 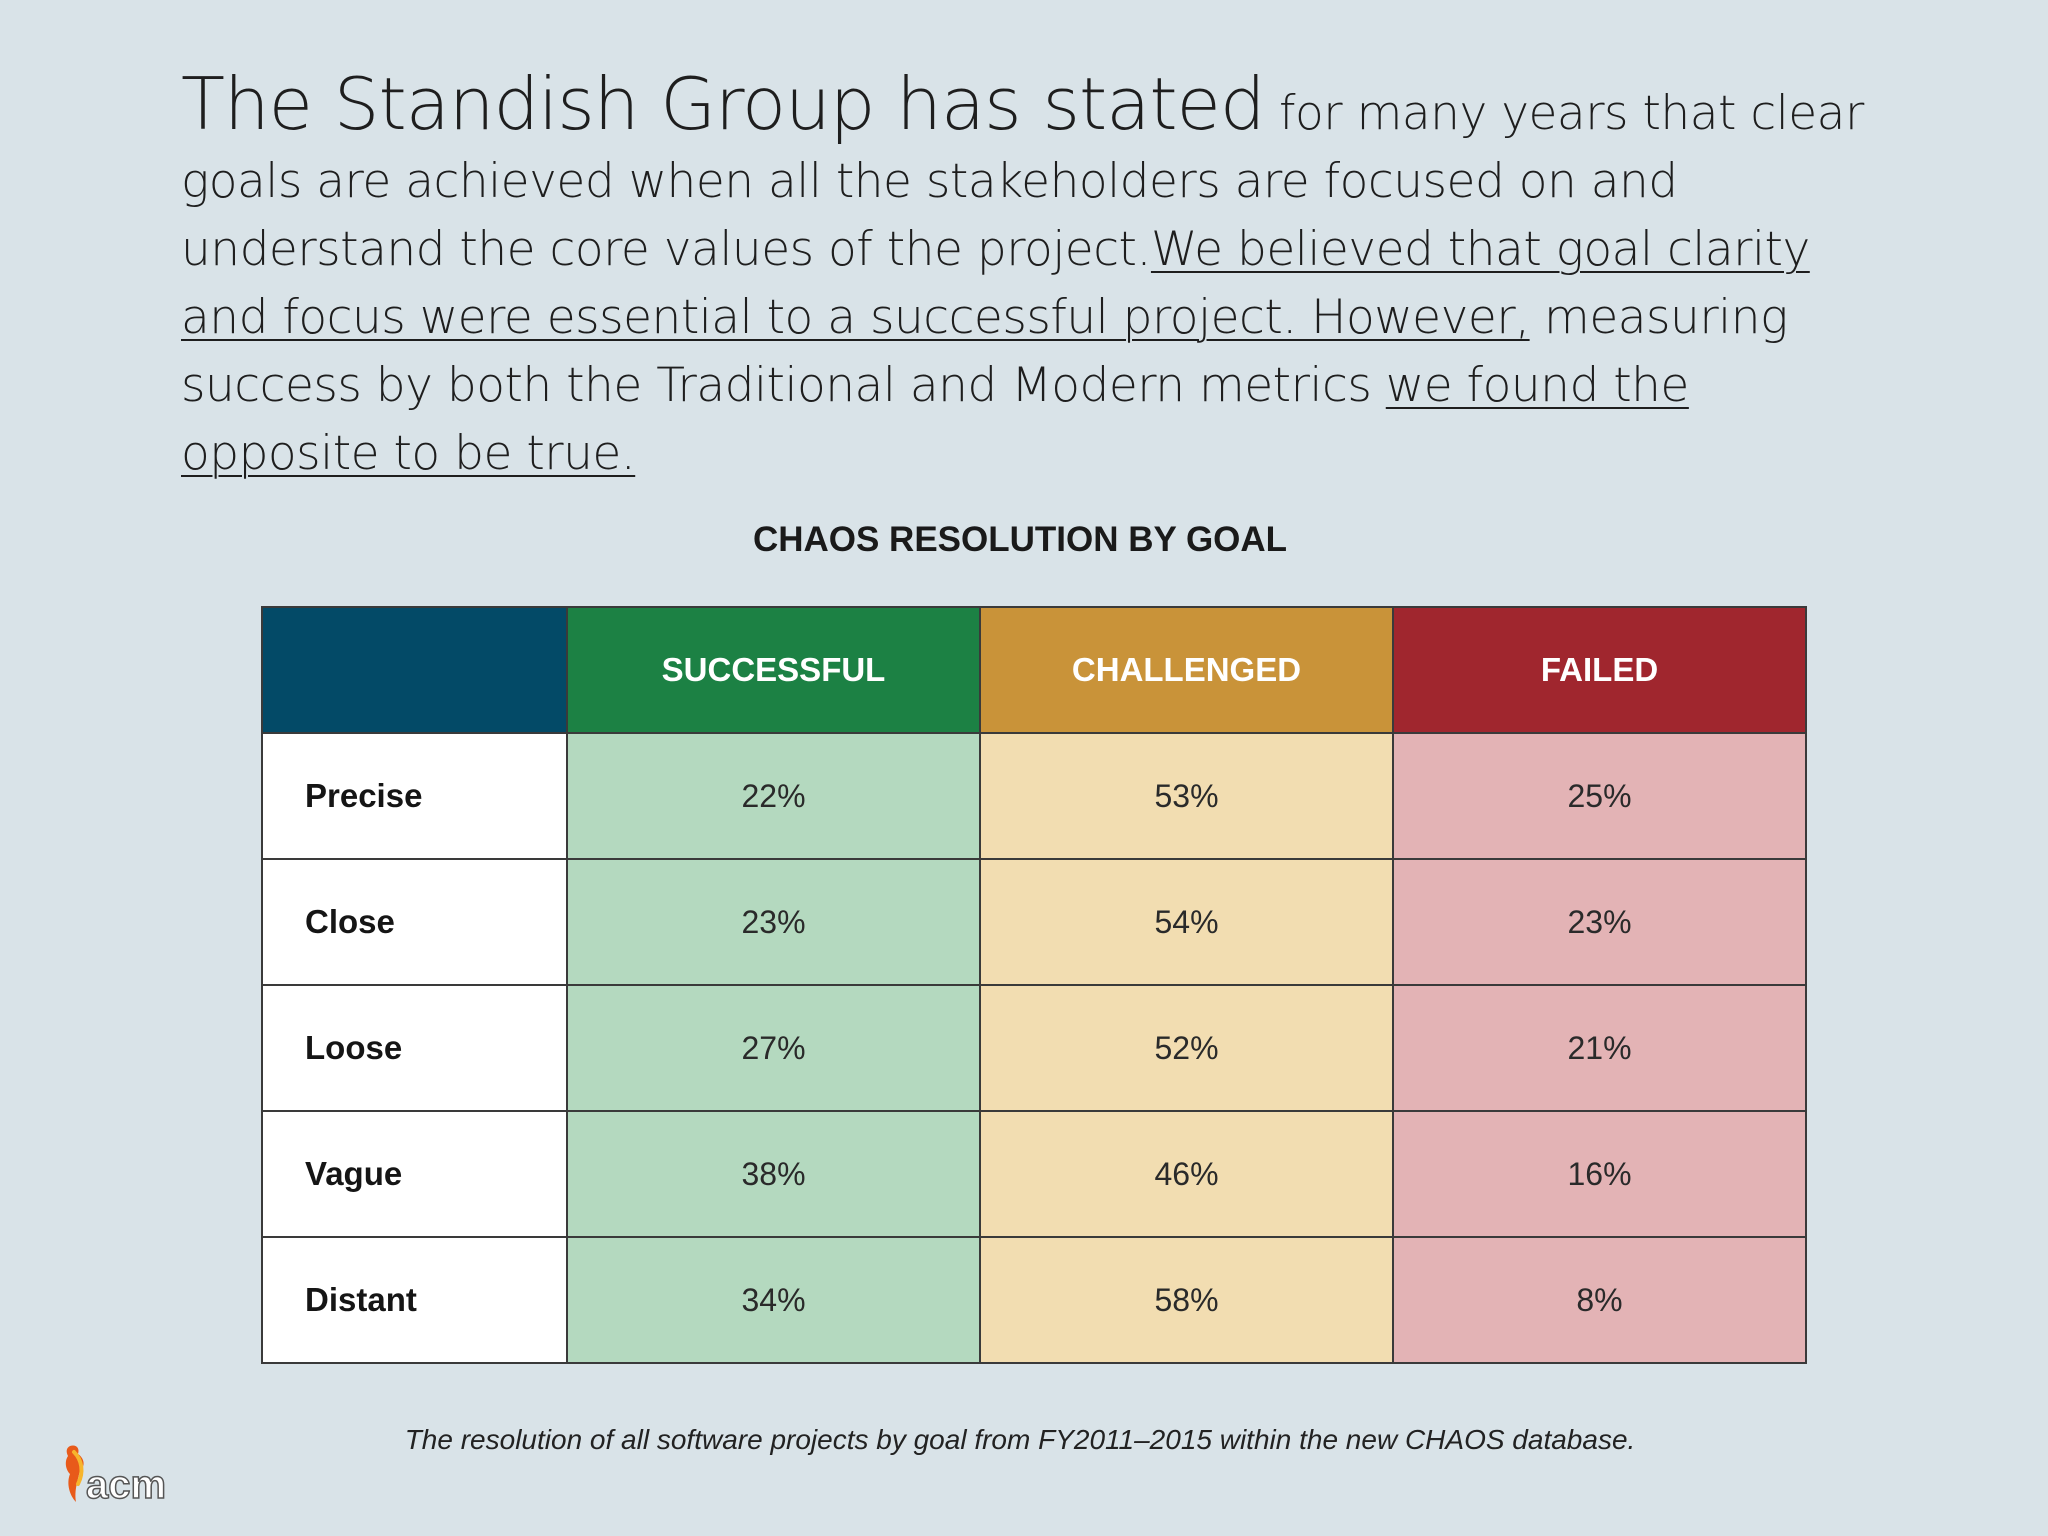 What do you see at coordinates (1599, 796) in the screenshot?
I see `failed-cell: 25%` at bounding box center [1599, 796].